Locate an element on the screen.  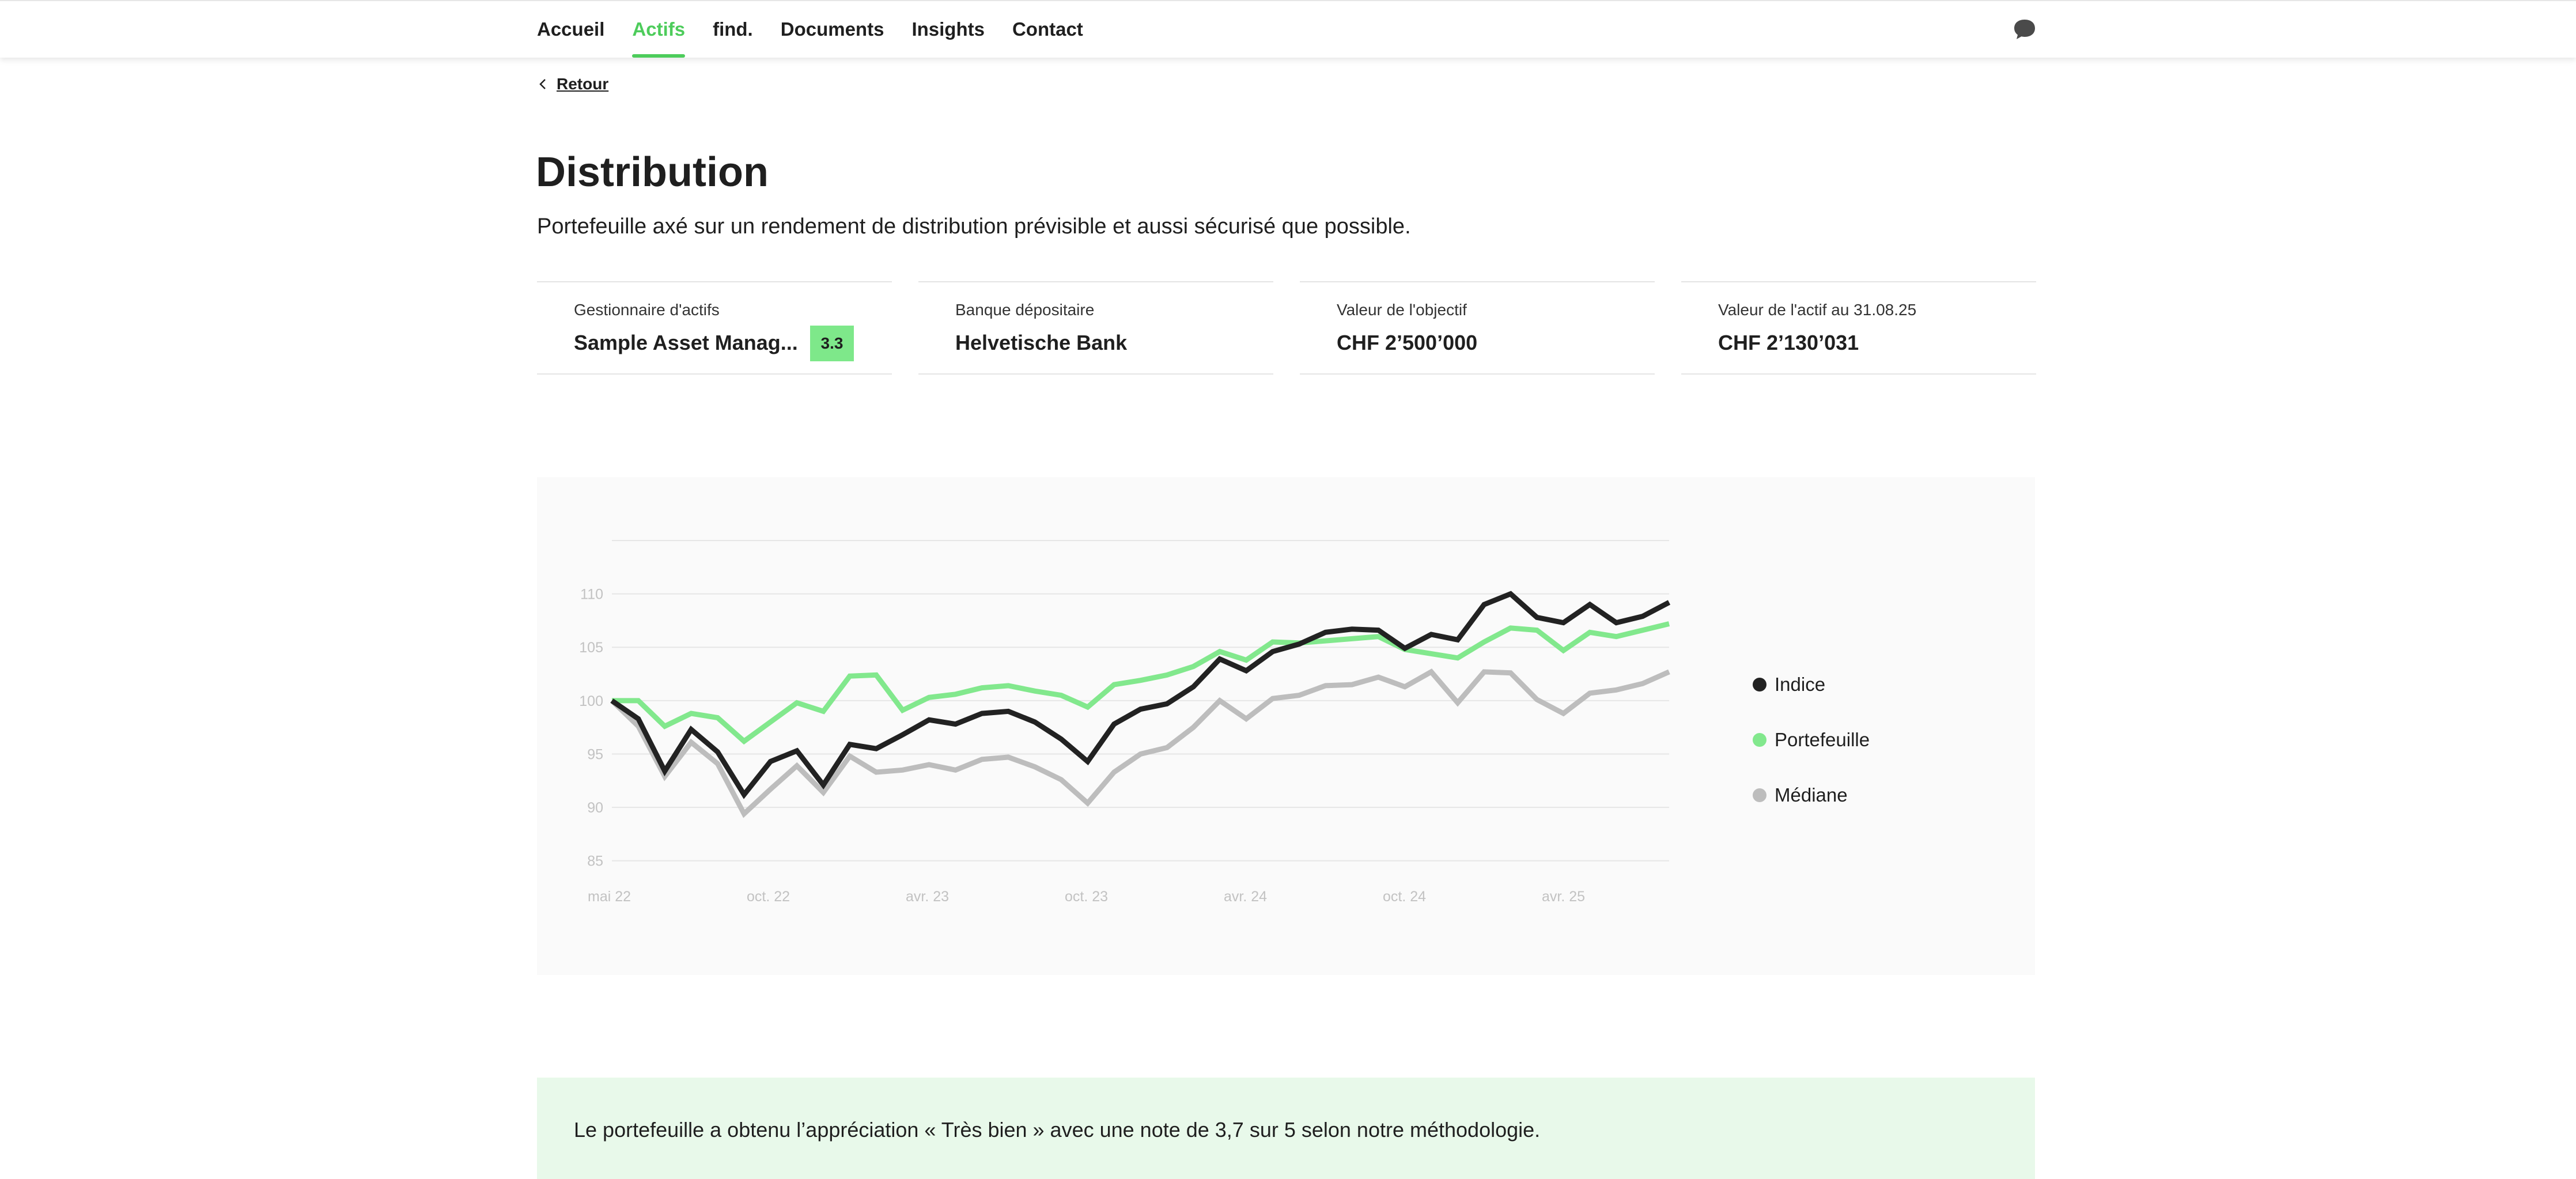
series-line-mediane is located at coordinates (1140, 743).